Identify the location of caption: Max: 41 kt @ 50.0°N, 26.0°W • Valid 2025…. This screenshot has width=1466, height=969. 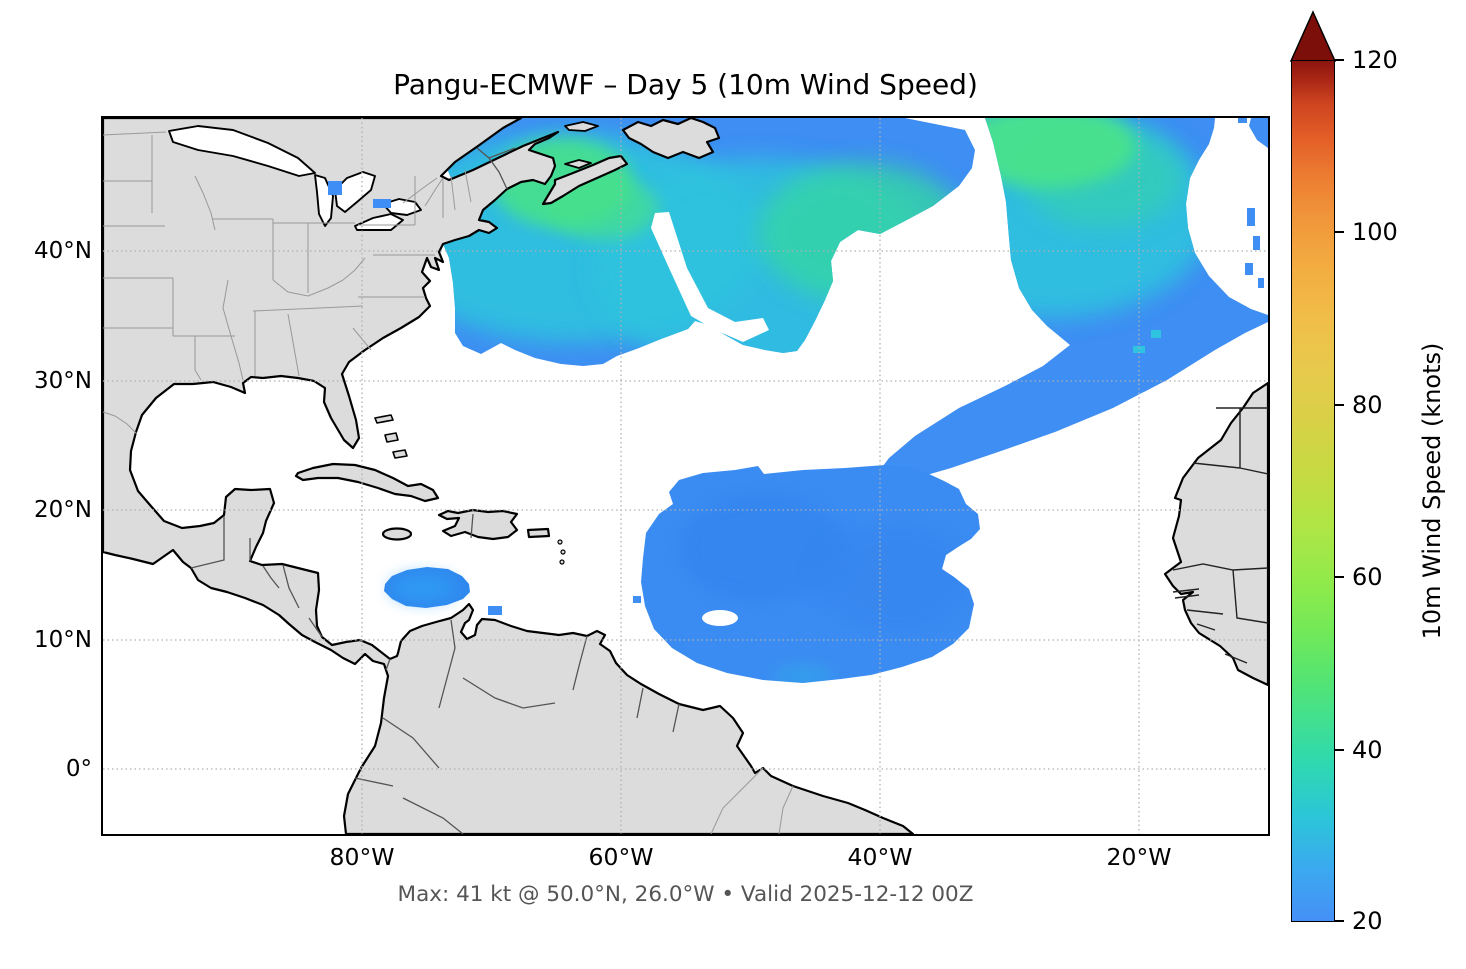
(685, 894).